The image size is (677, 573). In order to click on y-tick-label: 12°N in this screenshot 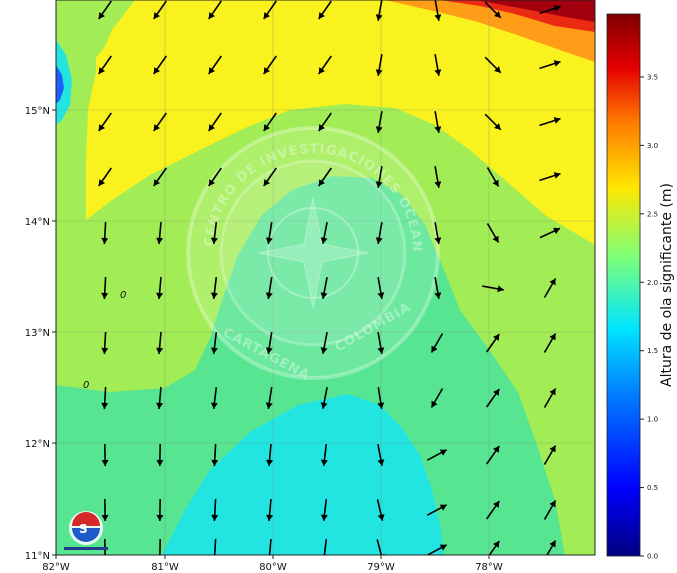, I will do `click(37, 444)`.